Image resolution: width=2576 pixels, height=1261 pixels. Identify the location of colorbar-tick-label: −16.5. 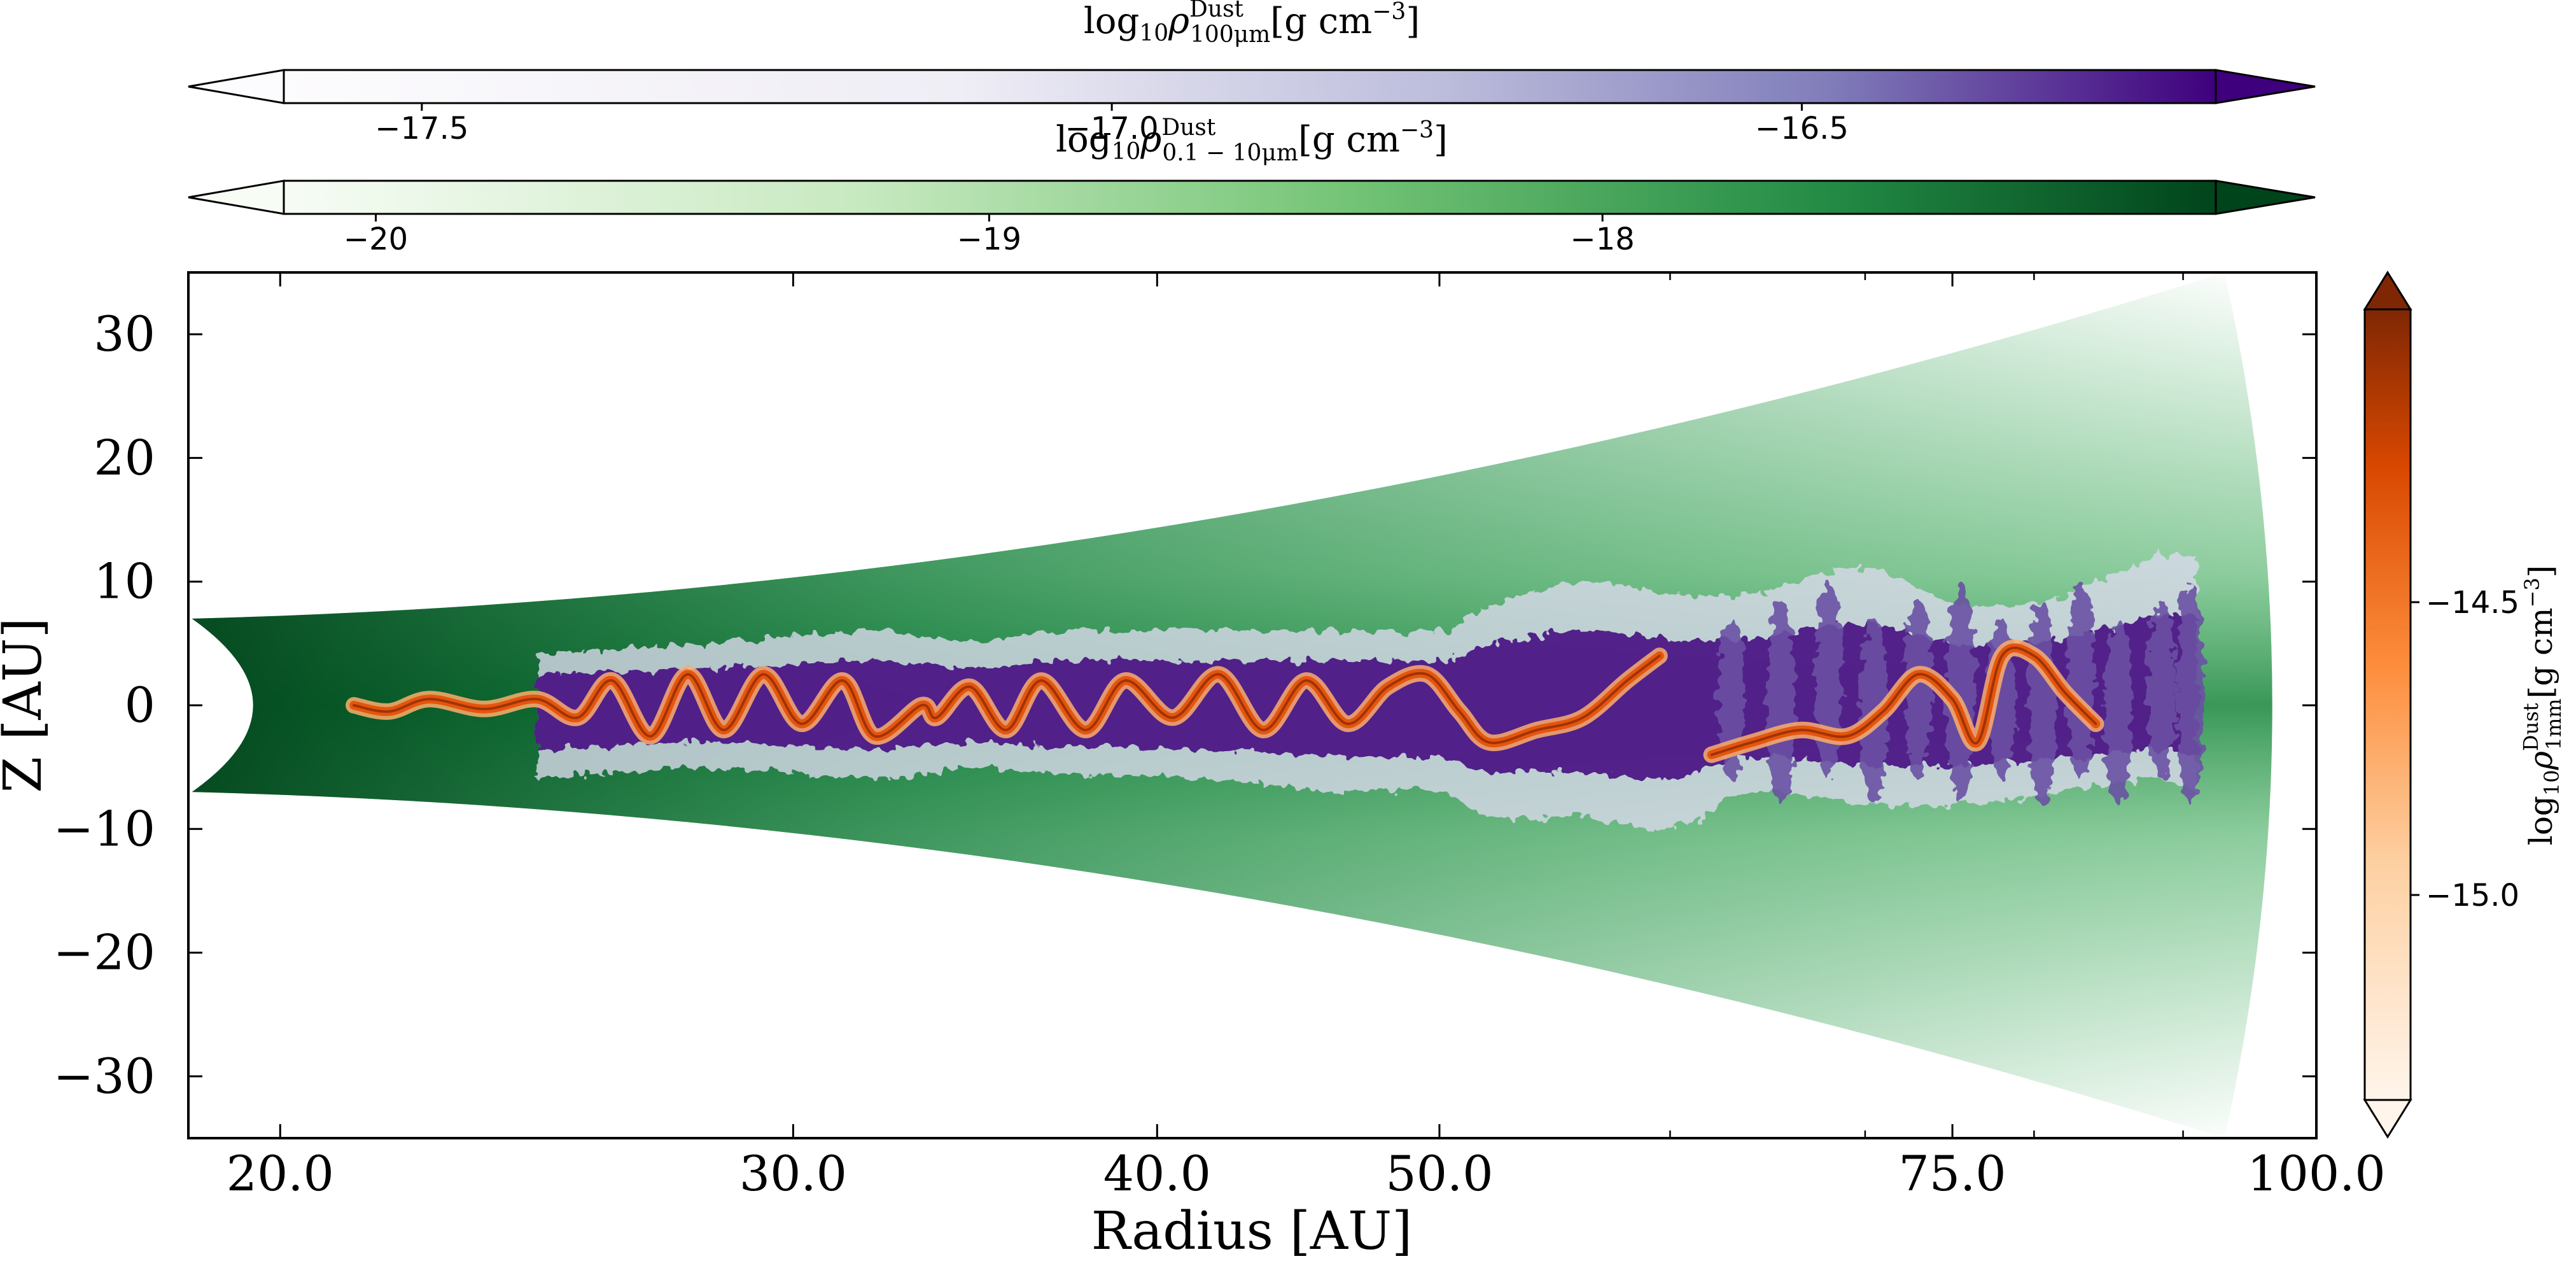
(1802, 128).